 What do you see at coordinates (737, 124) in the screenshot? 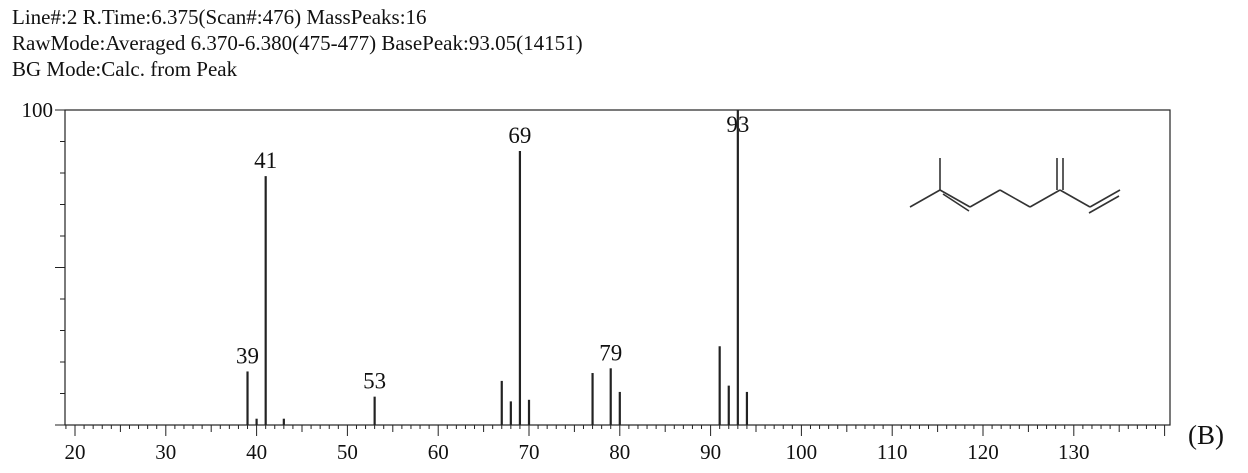
I see `peak-label-93: 93` at bounding box center [737, 124].